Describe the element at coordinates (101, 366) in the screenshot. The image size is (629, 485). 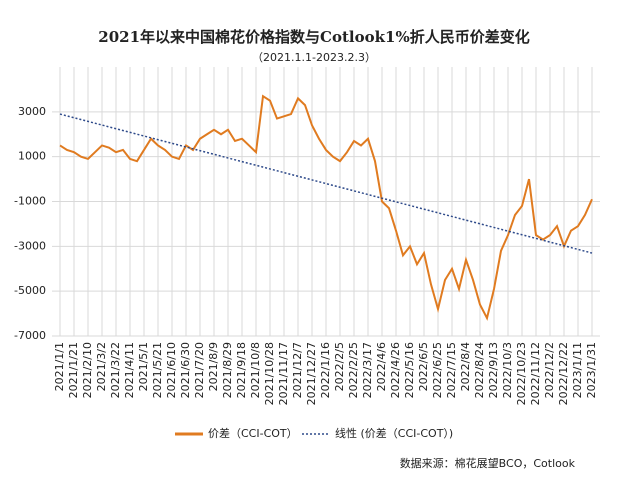
I see `x-tick-label: 2021/3/2` at that location.